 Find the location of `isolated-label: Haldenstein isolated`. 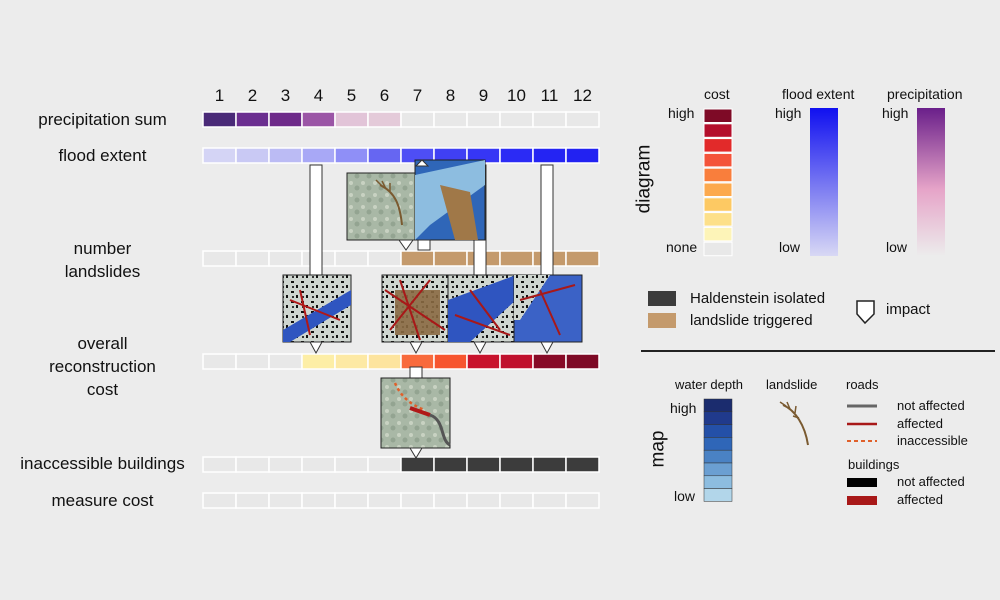

isolated-label: Haldenstein isolated is located at coordinates (758, 298).